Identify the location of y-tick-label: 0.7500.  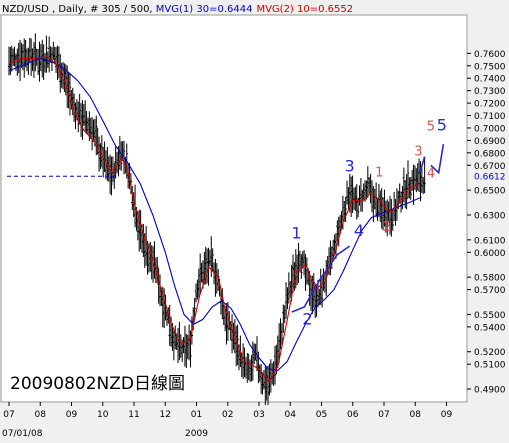
(490, 67).